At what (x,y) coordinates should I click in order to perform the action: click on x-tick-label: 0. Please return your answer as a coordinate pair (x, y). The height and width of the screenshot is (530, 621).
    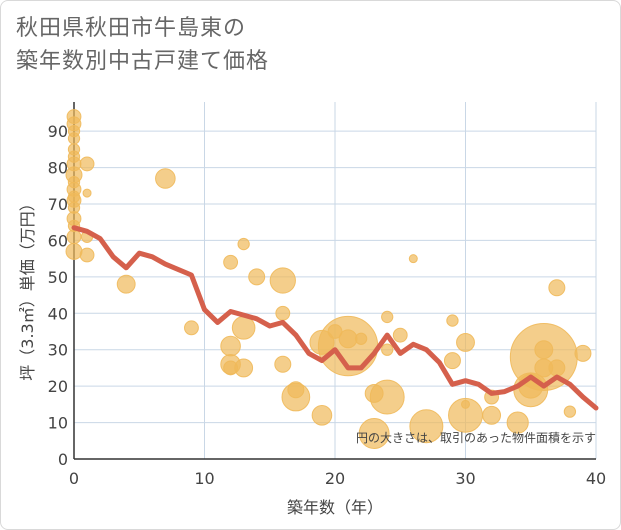
    Looking at the image, I should click on (74, 478).